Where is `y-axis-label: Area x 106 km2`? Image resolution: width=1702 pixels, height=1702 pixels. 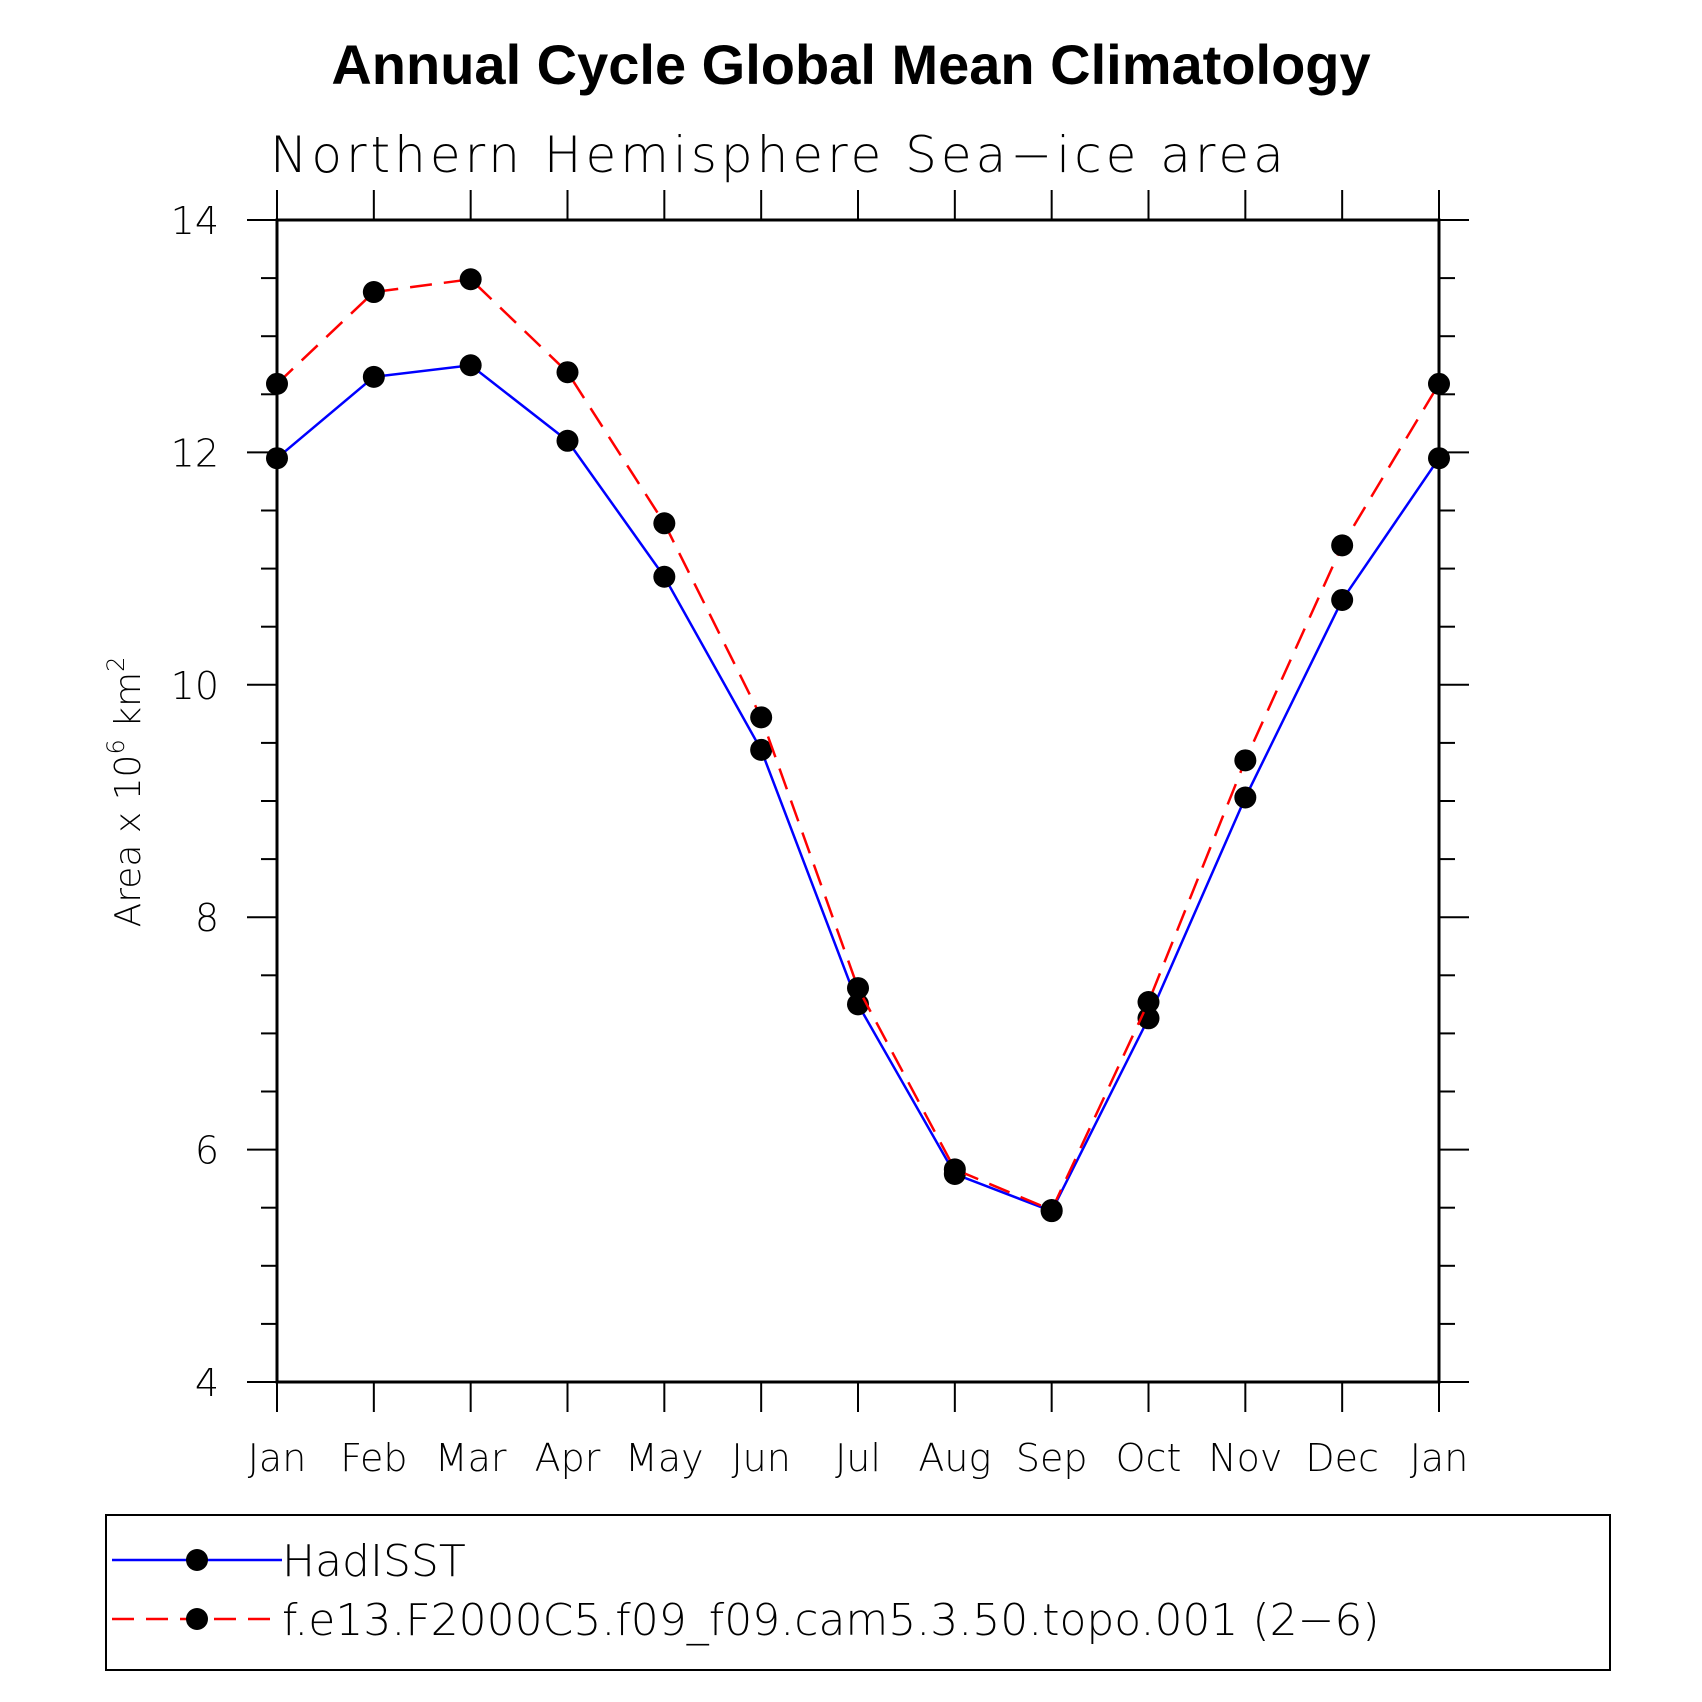
y-axis-label: Area x 106 km2 is located at coordinates (125, 792).